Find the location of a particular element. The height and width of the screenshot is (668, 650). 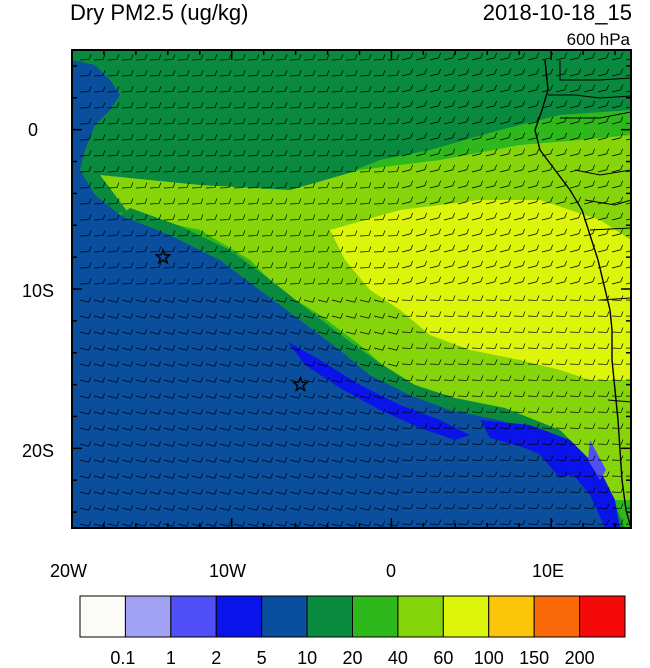

colorbar-tick-label: 200 is located at coordinates (579, 658).